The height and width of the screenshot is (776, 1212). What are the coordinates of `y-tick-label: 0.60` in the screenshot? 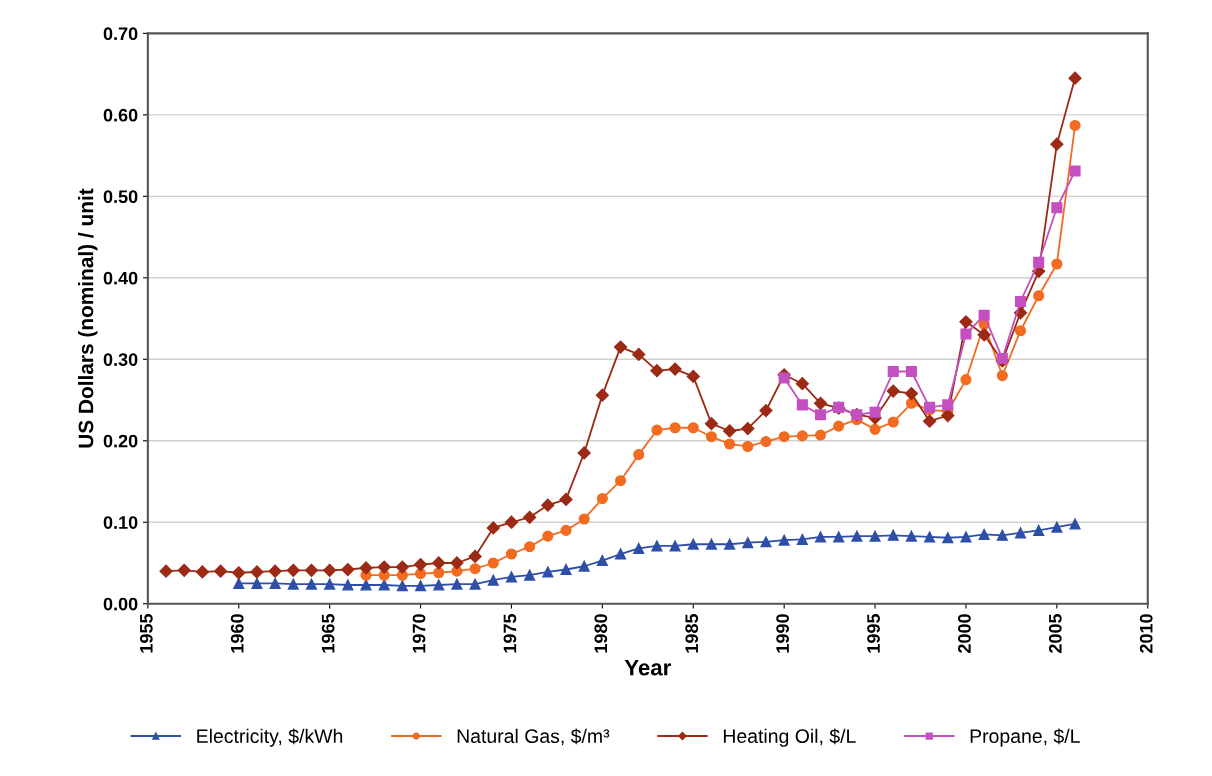 It's located at (120, 115).